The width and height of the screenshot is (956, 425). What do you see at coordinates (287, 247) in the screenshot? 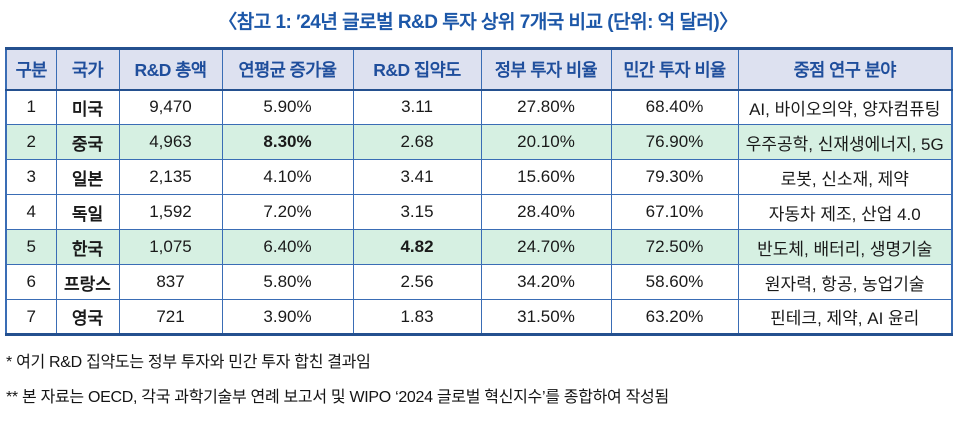
I see `cell-avg-growth-rate: 6.40%` at bounding box center [287, 247].